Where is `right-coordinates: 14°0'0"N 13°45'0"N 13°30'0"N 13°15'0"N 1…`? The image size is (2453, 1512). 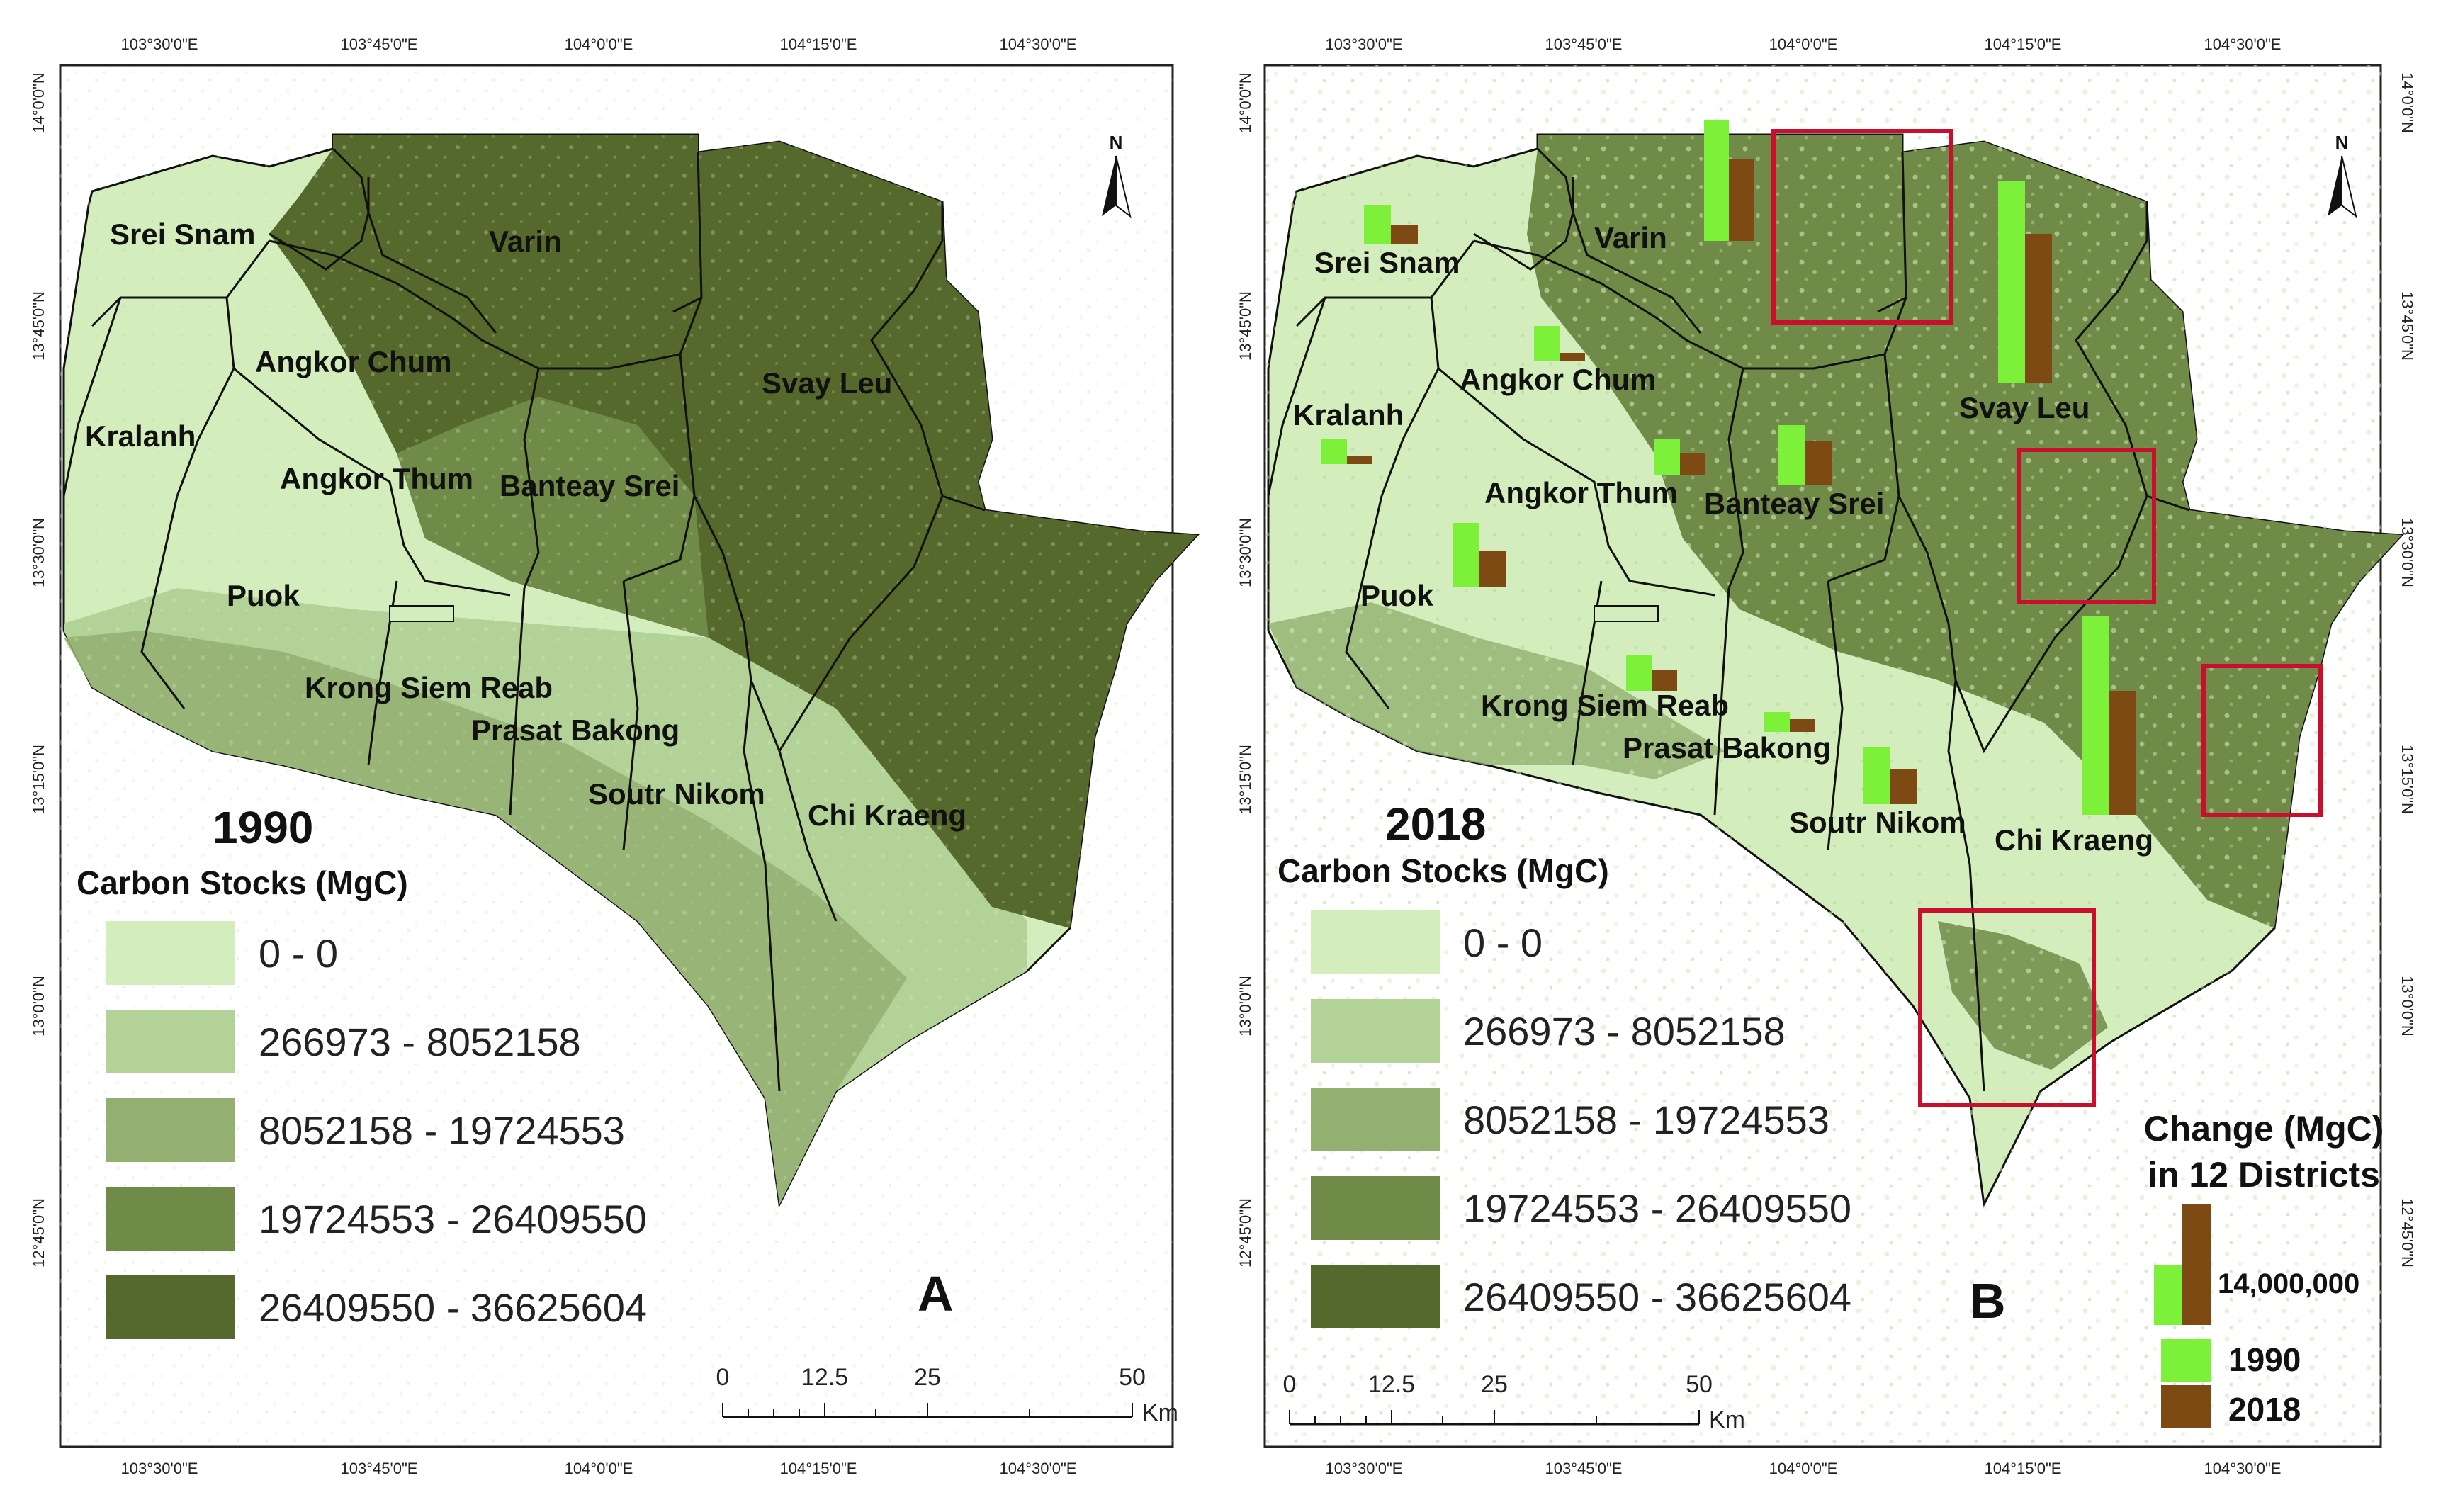 right-coordinates: 14°0'0"N 13°45'0"N 13°30'0"N 13°15'0"N 1… is located at coordinates (2407, 670).